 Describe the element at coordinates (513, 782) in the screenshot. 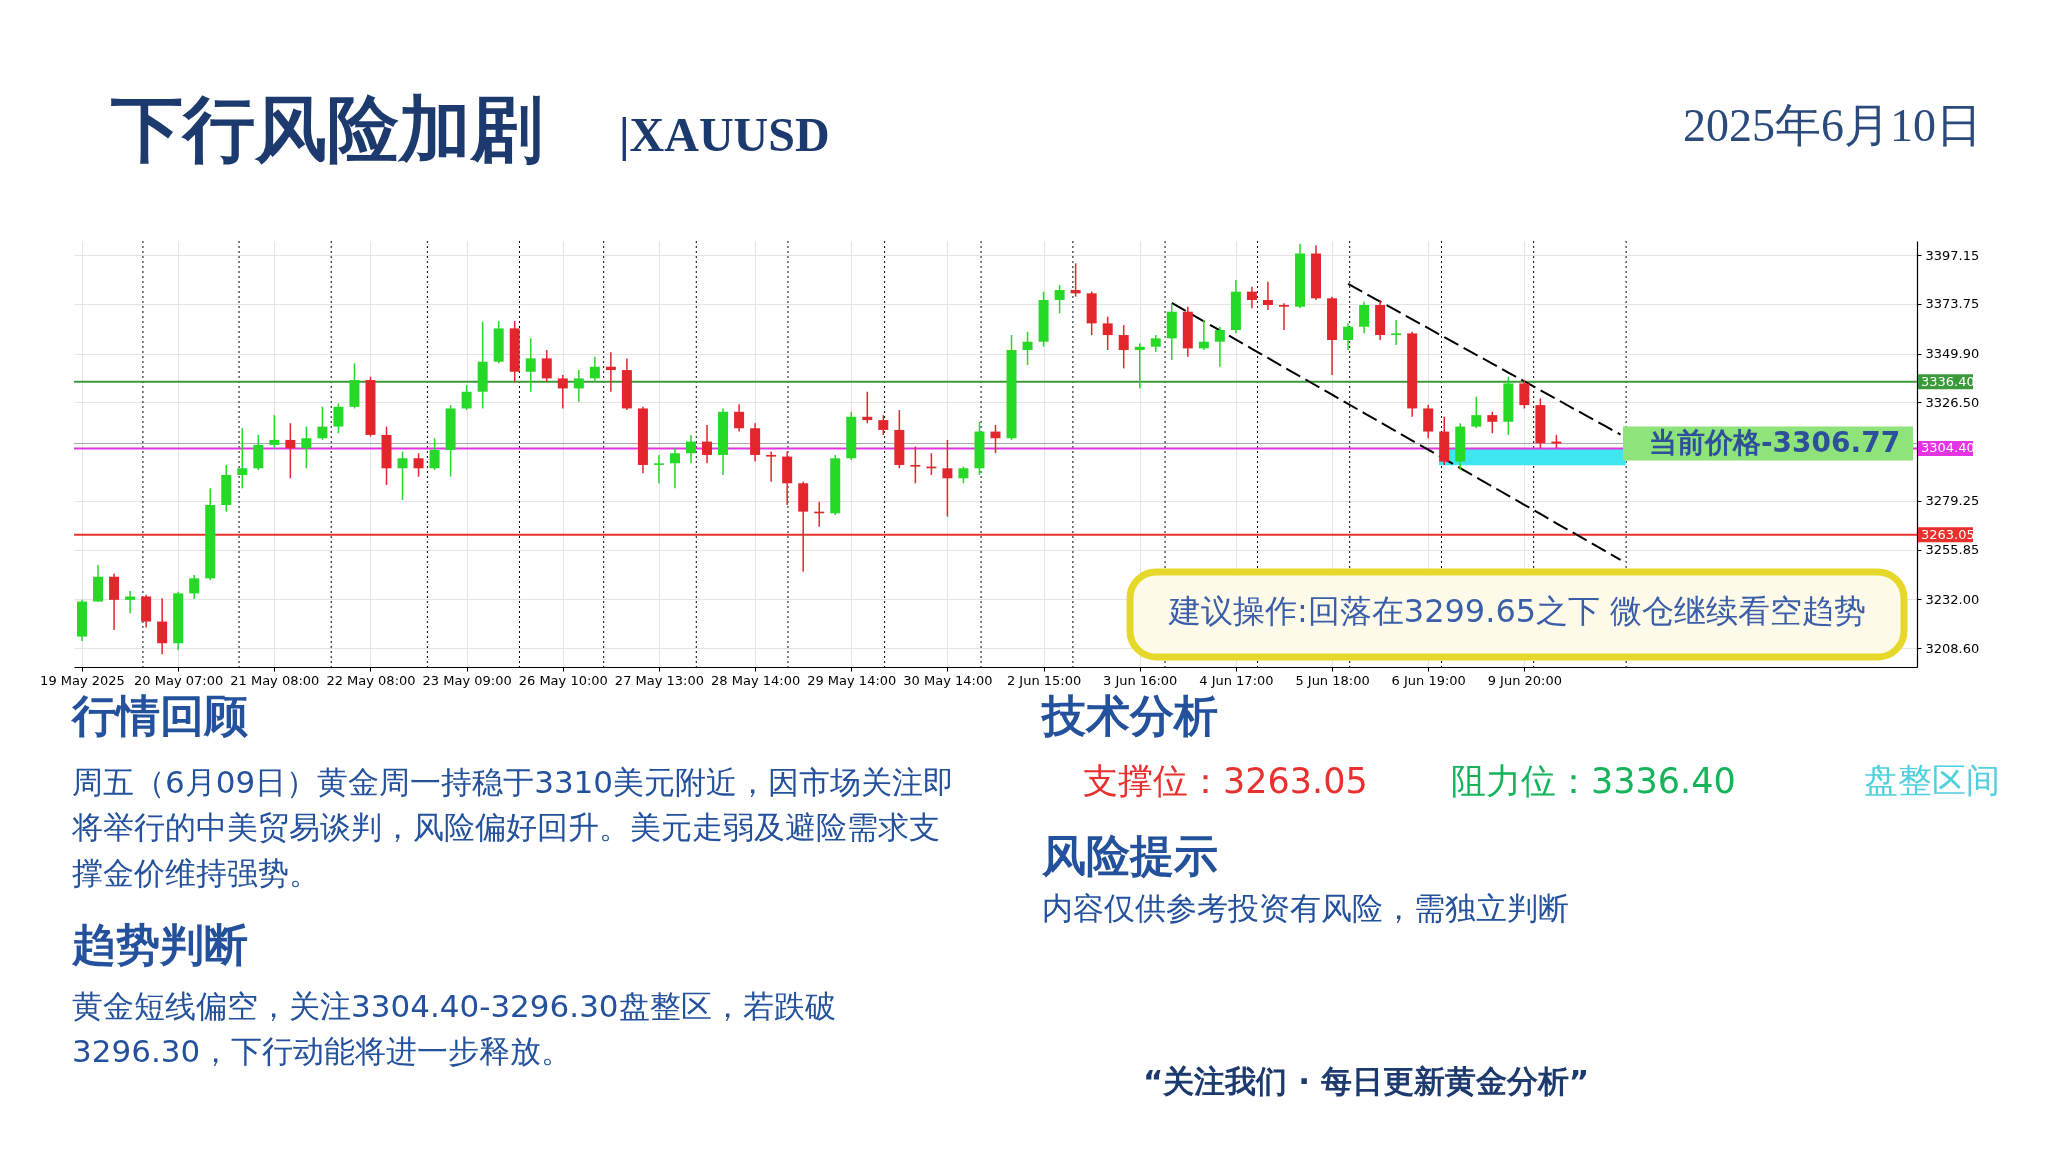

I see `text: 周五（6月09日）黄金周一持稳于3310美元附近，因市场关注即` at that location.